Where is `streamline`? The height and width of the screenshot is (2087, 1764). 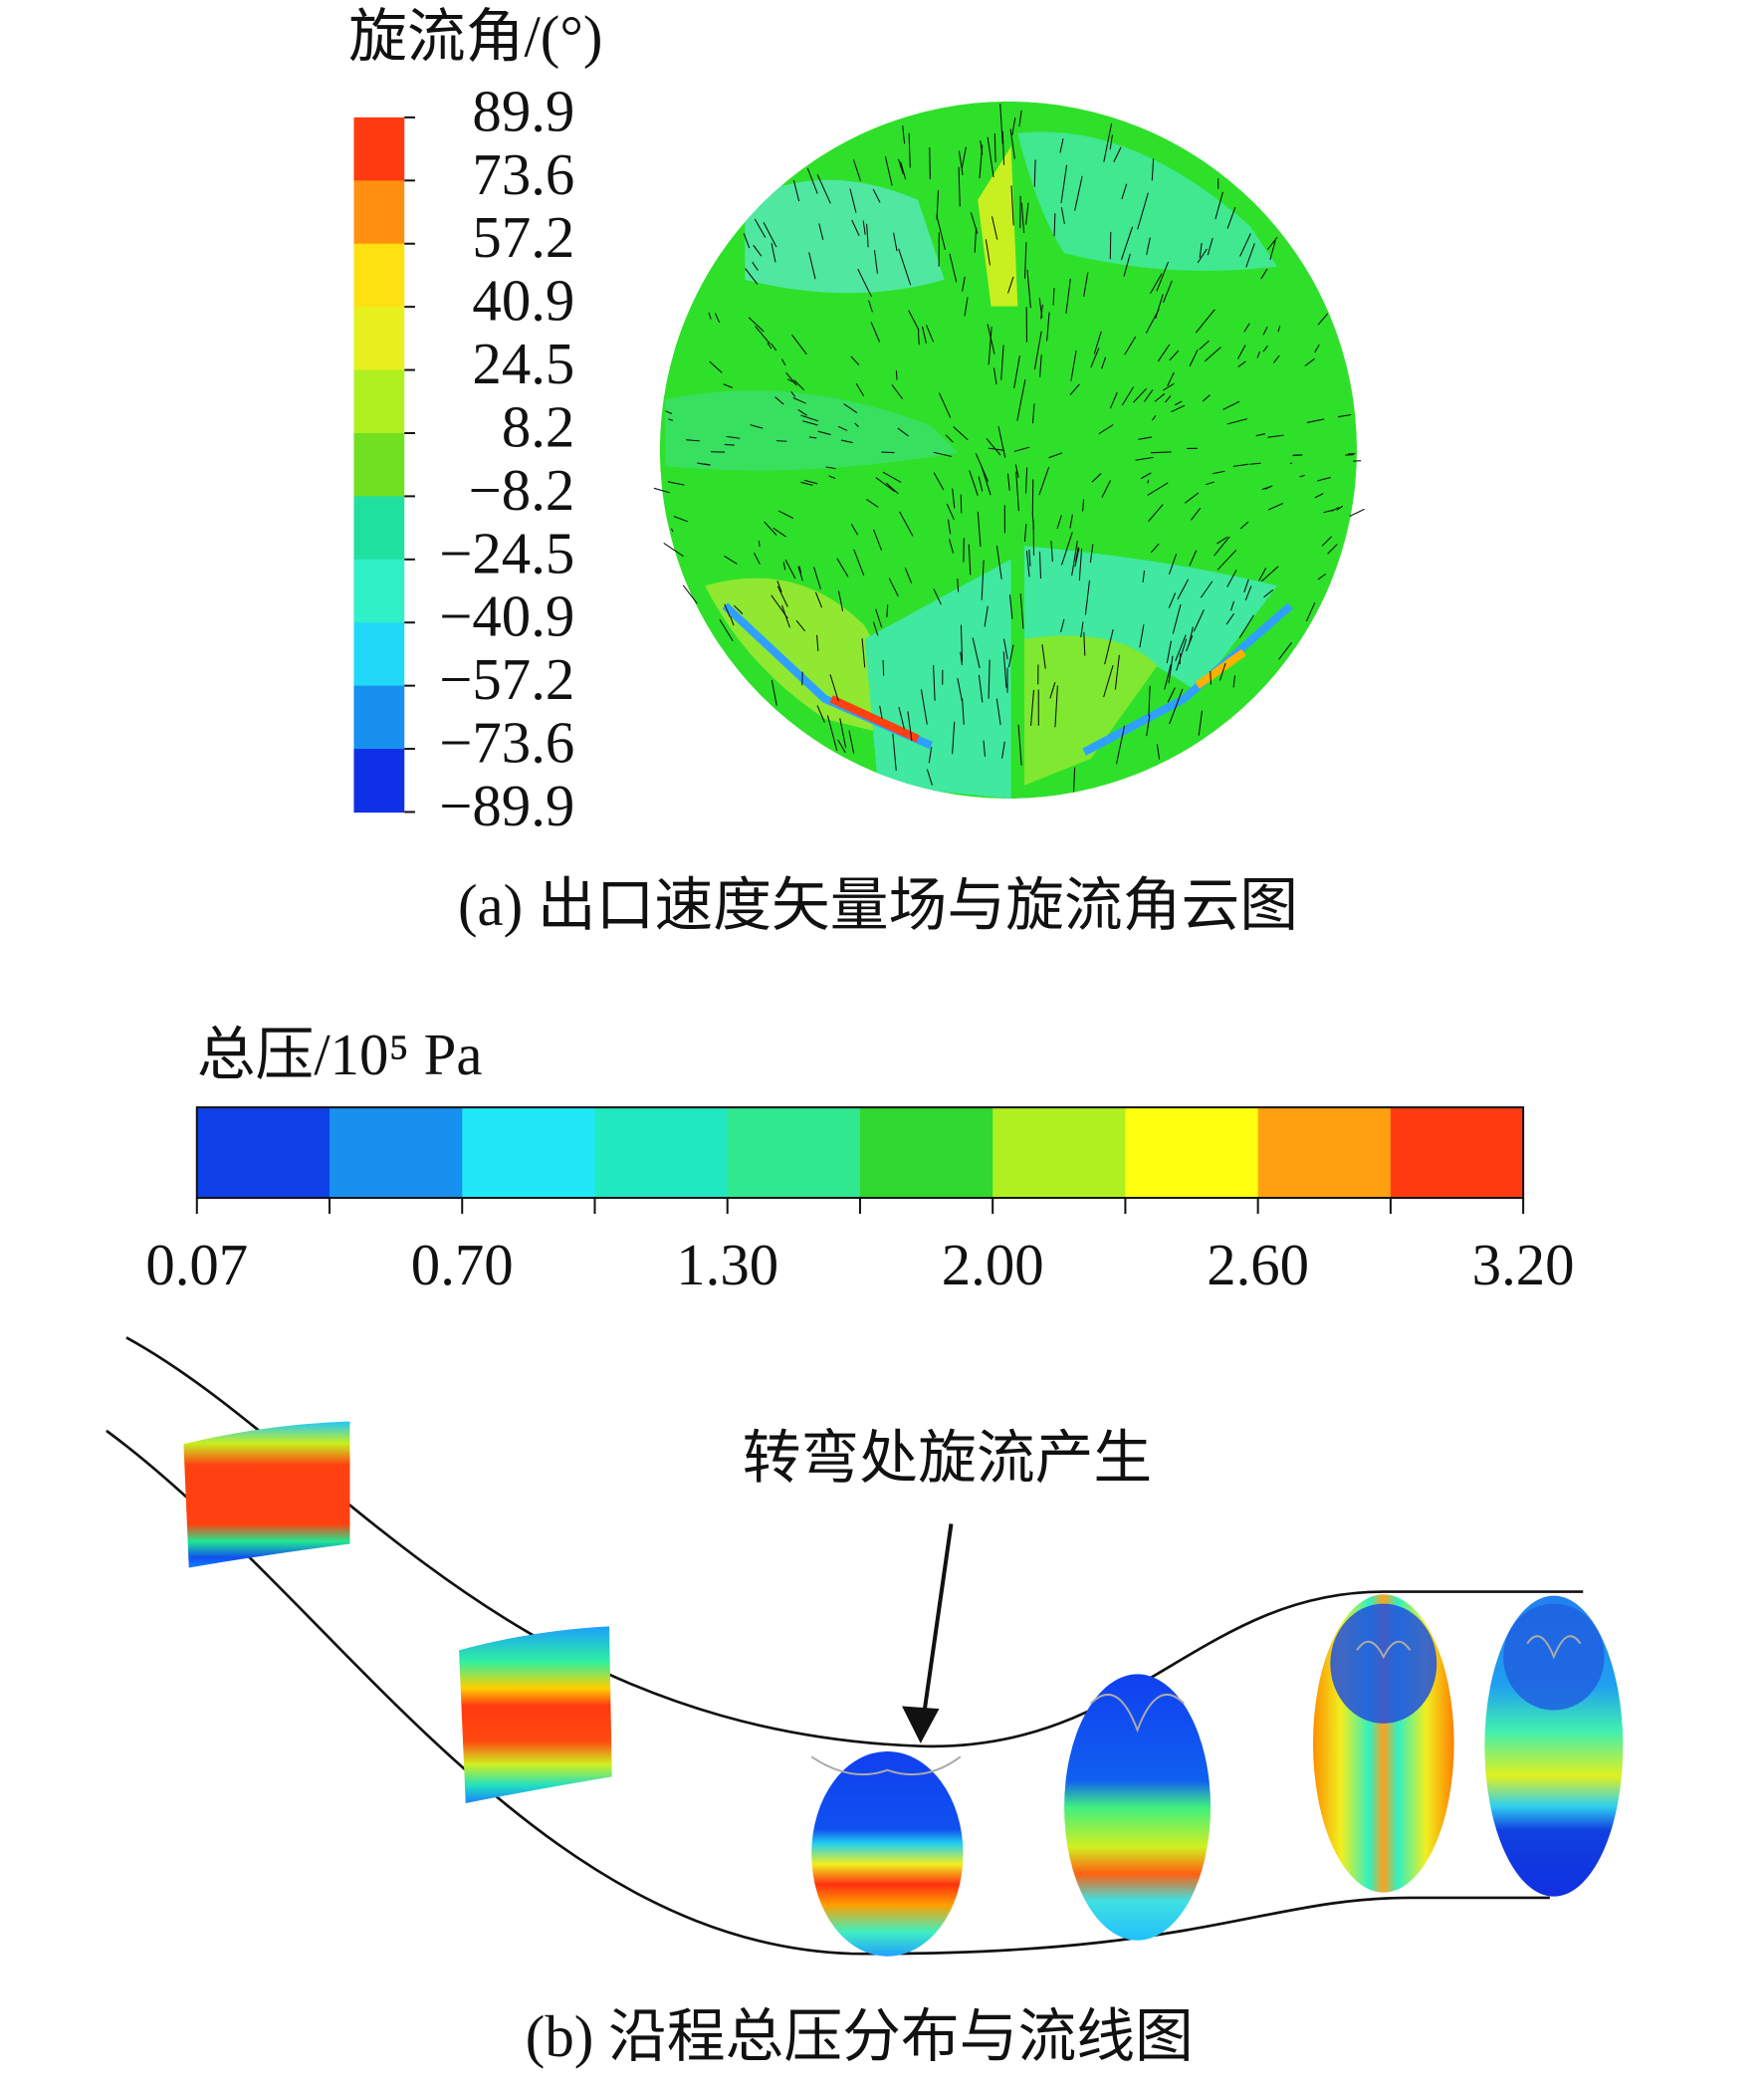 streamline is located at coordinates (1554, 1647).